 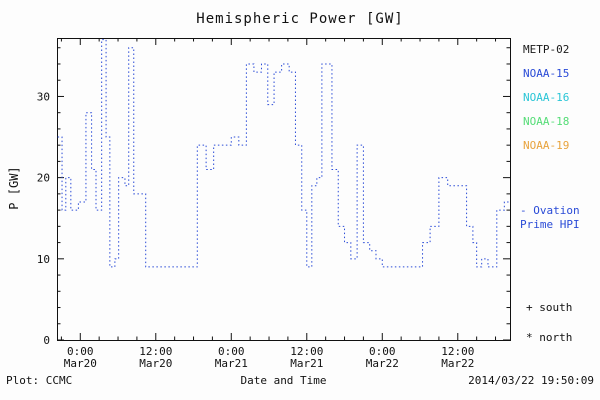 I want to click on legend-item-metp02: METP-02, so click(x=546, y=49).